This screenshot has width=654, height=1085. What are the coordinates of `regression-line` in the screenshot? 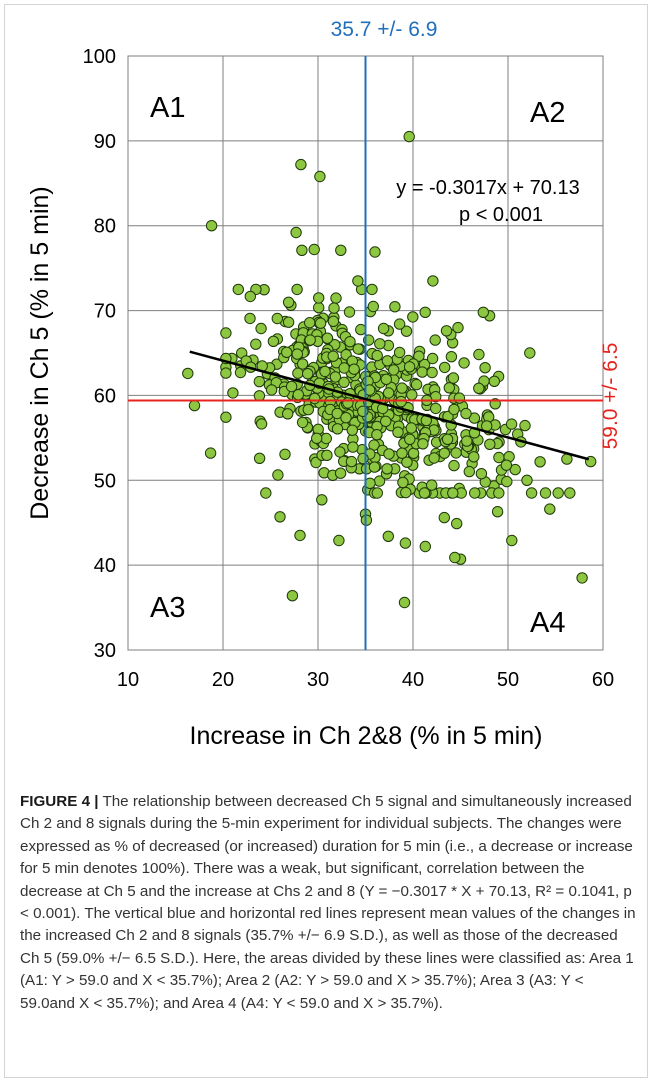 It's located at (389, 405).